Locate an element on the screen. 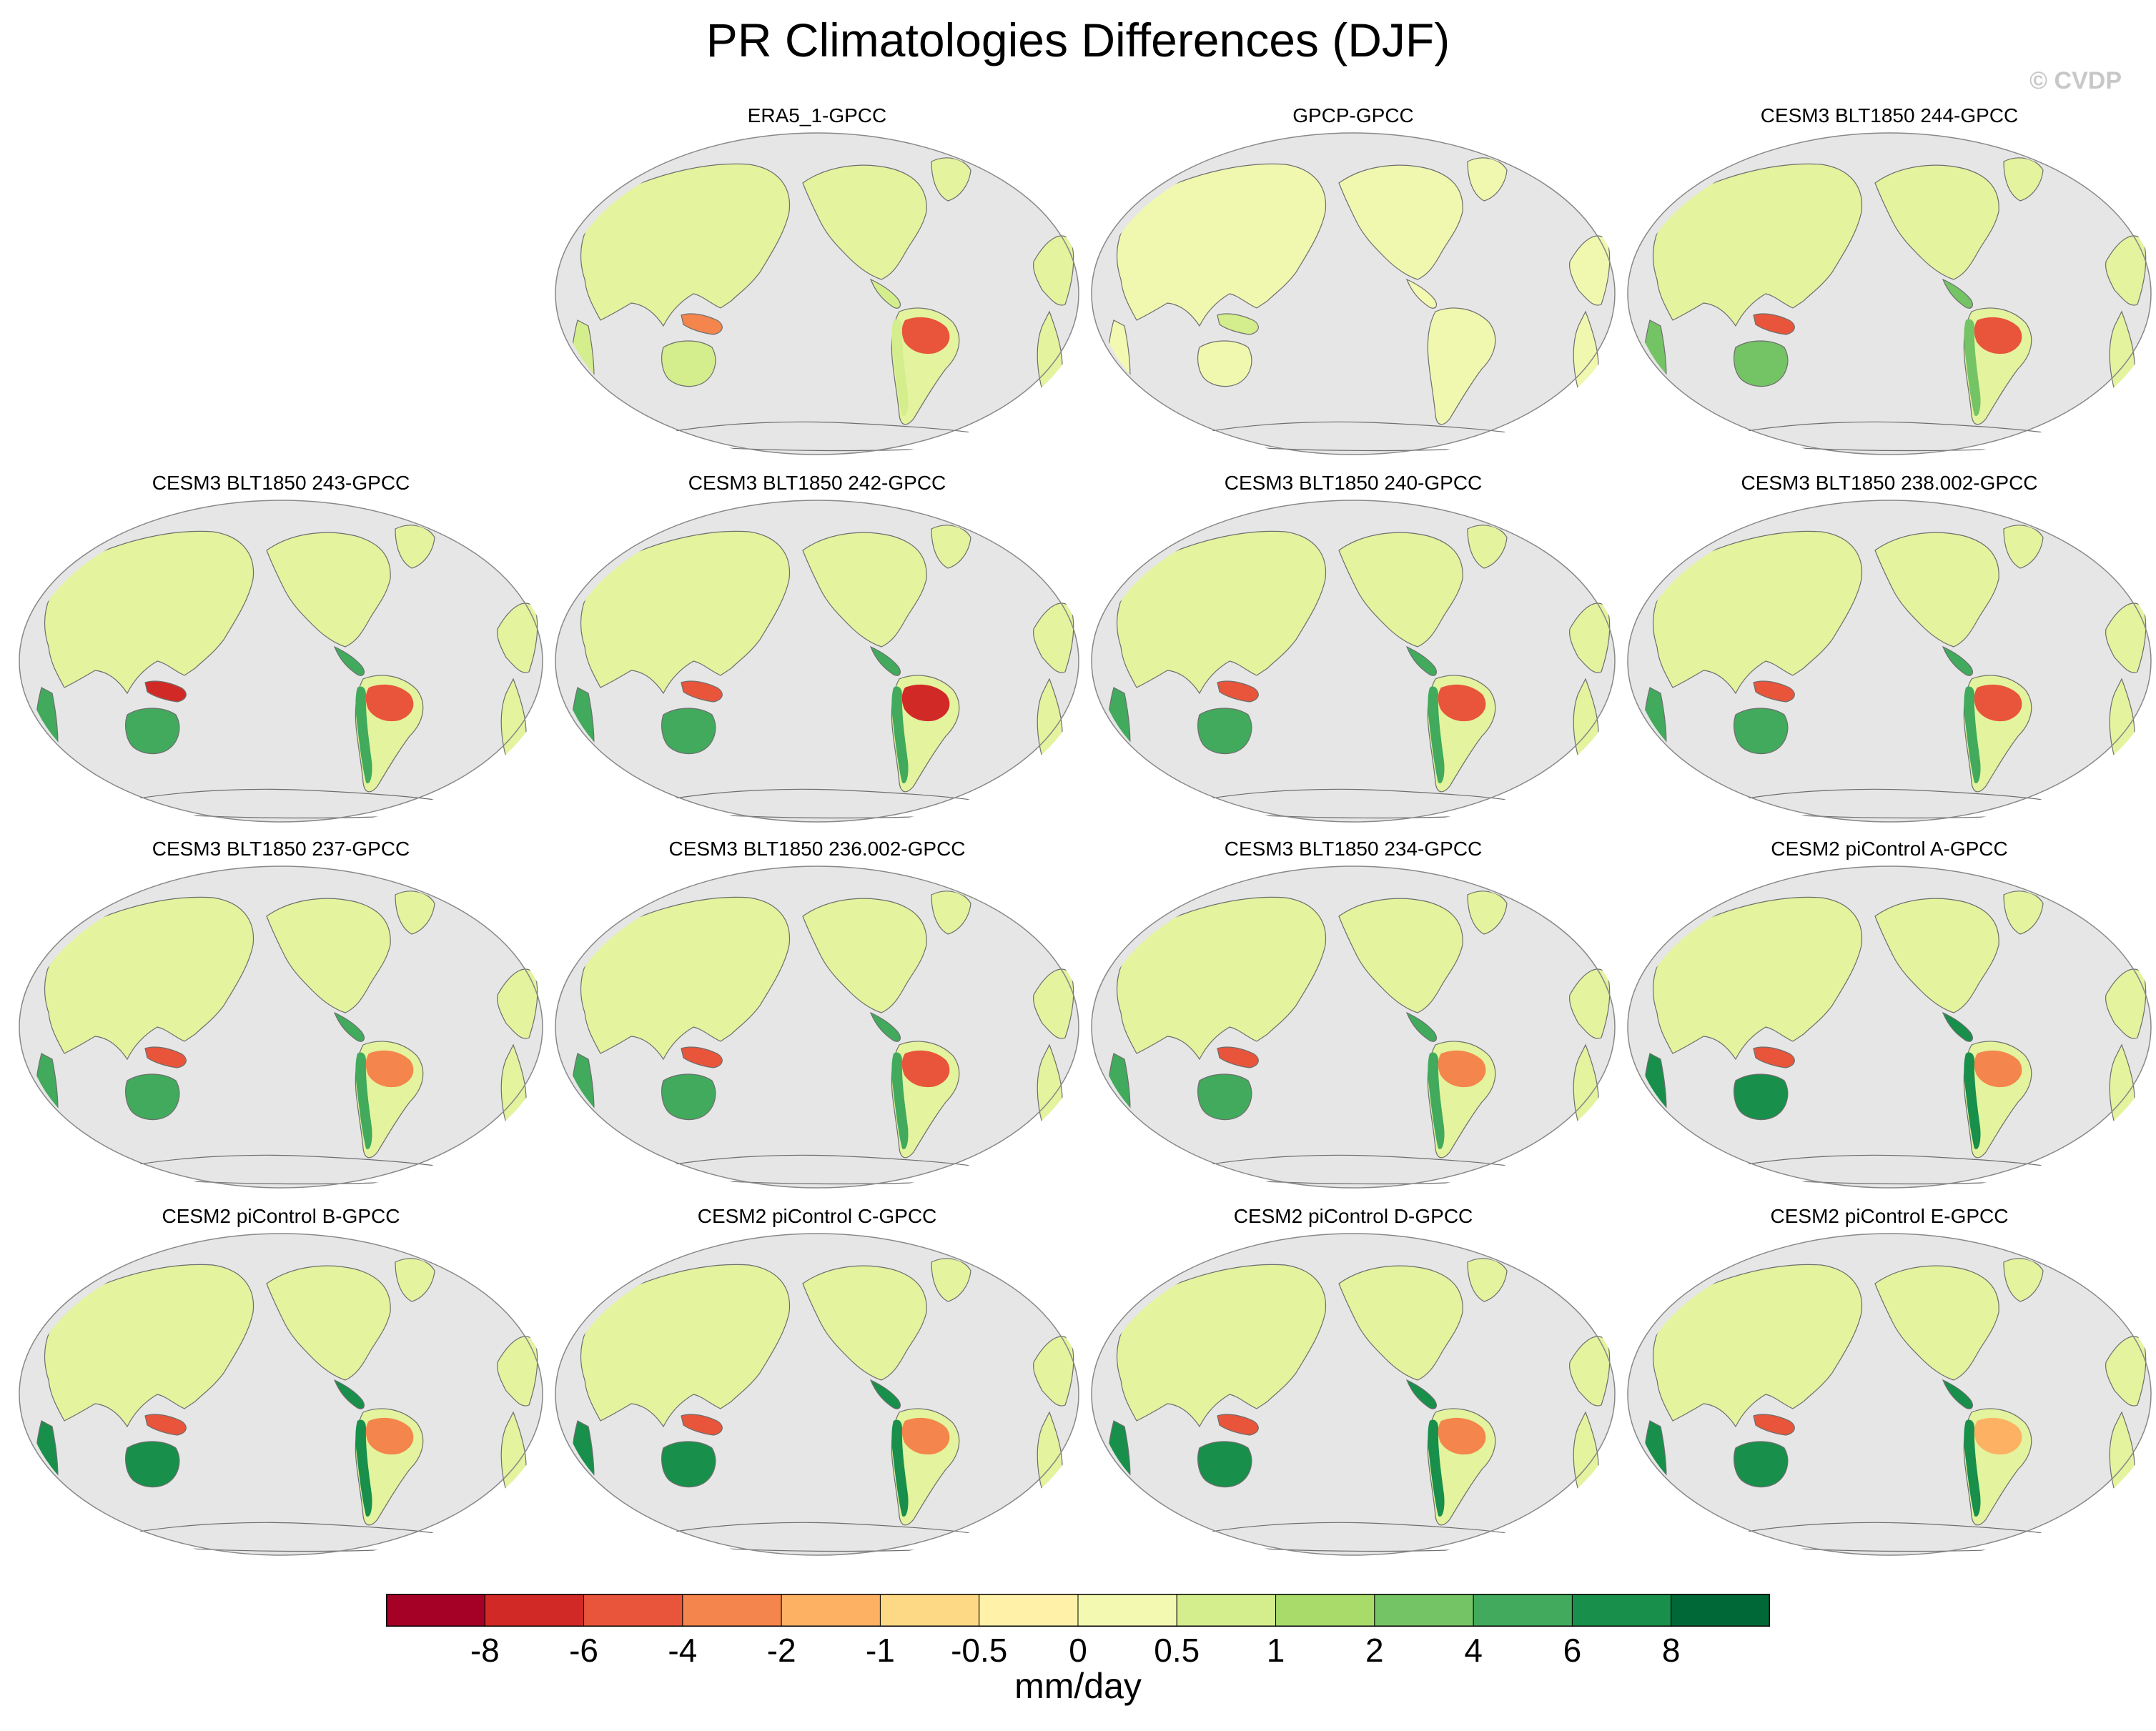 Image resolution: width=2156 pixels, height=1731 pixels. panel-title: CESM3 BLT1850 236.002-GPCC is located at coordinates (817, 849).